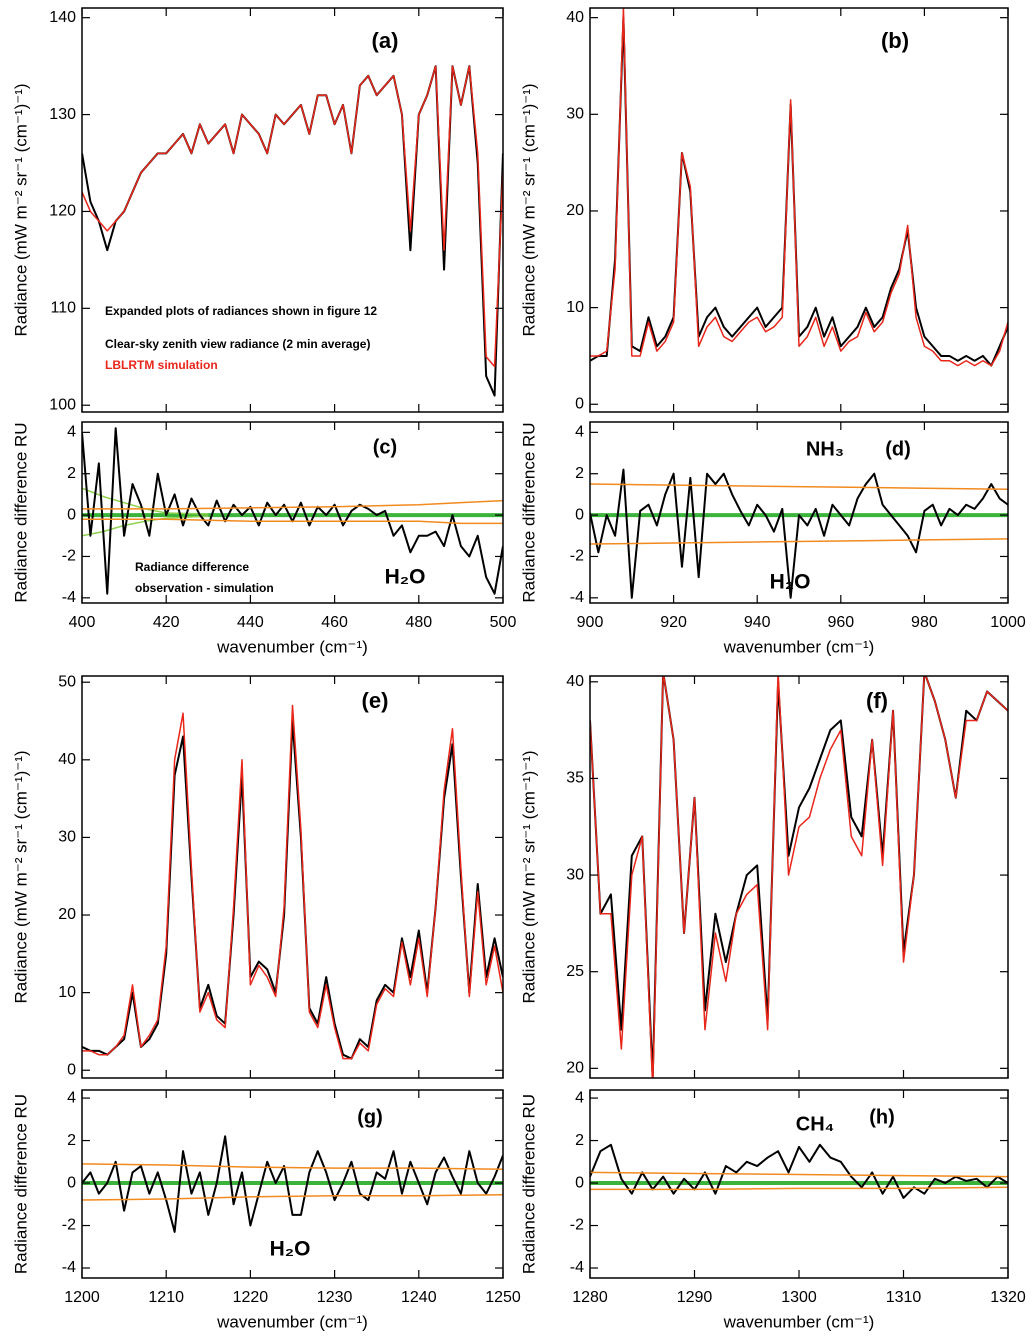 The image size is (1033, 1343). What do you see at coordinates (815, 1124) in the screenshot?
I see `annotation: CH₄` at bounding box center [815, 1124].